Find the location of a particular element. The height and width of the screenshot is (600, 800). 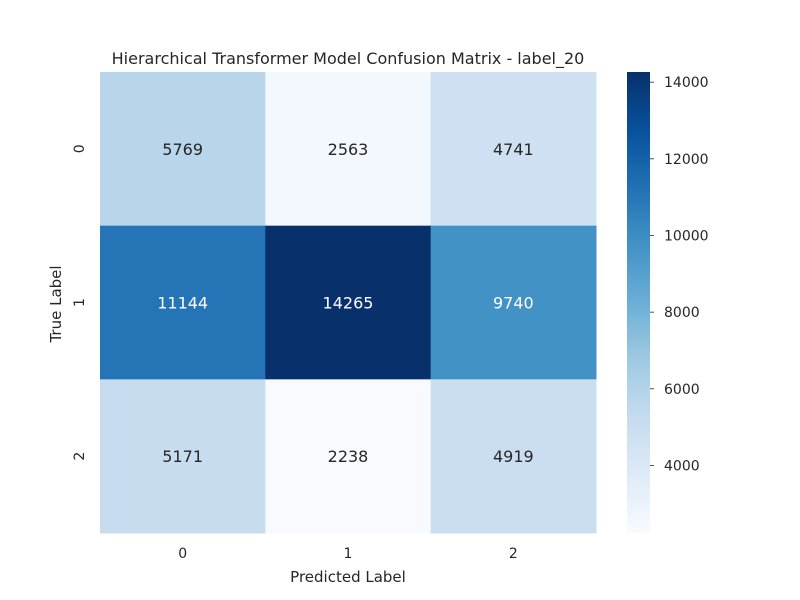

cell-value-r1-c1: 14265 is located at coordinates (348, 303).